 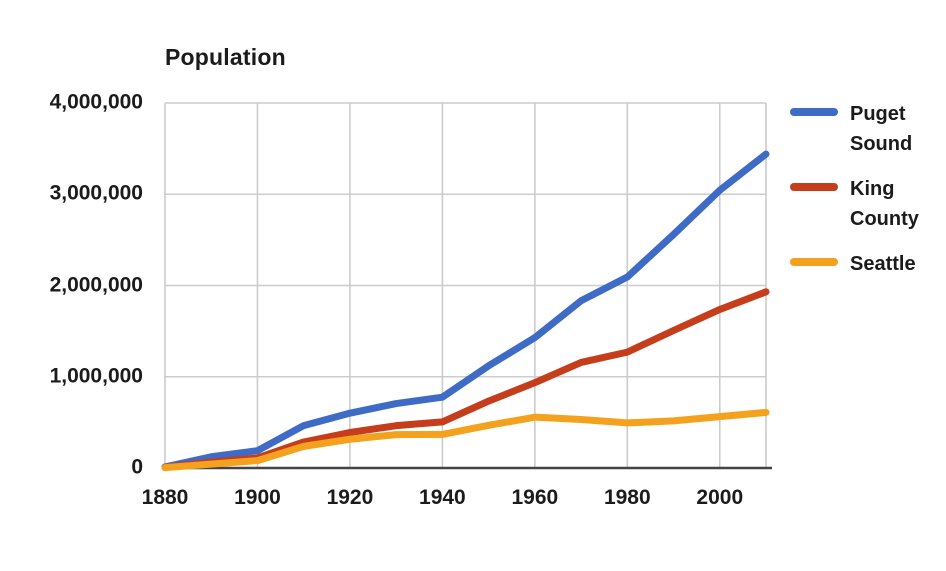 What do you see at coordinates (165, 497) in the screenshot?
I see `x-tick-label: 1880` at bounding box center [165, 497].